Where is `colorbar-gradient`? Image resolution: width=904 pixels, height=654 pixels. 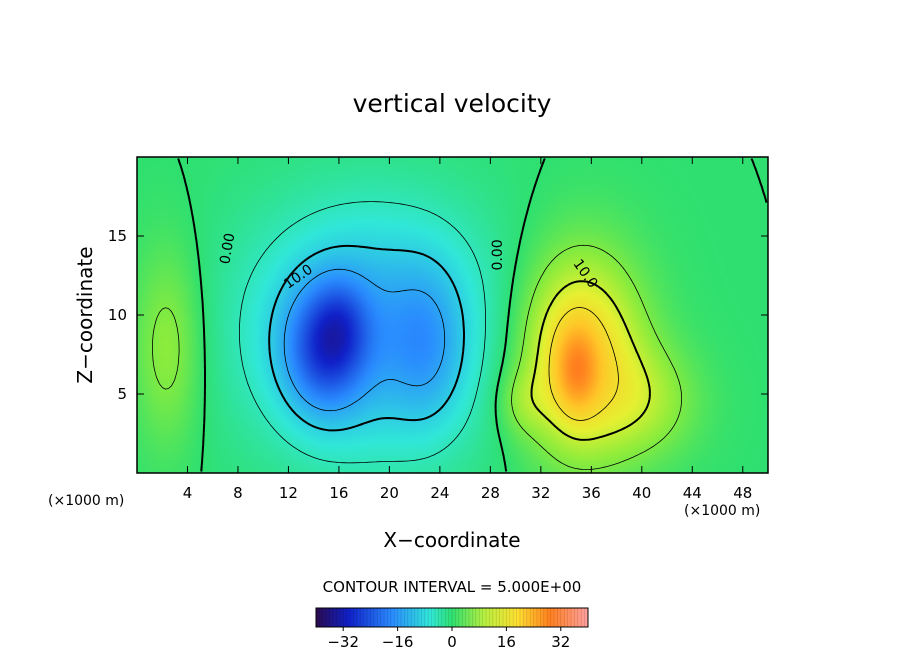 colorbar-gradient is located at coordinates (452, 617).